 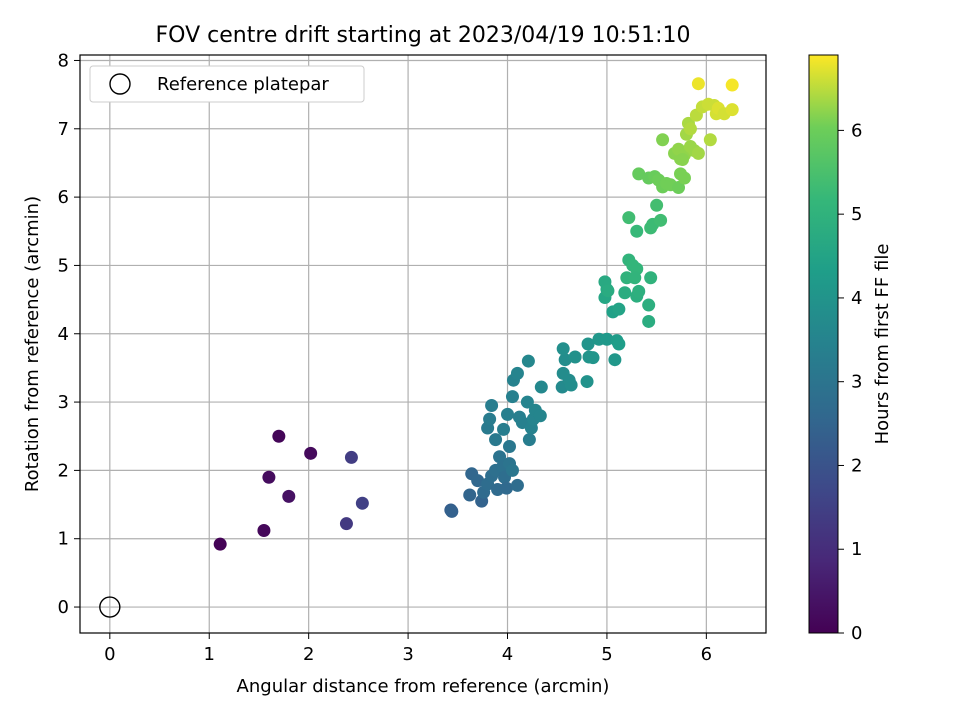 I want to click on x-tick-label: 3, so click(x=407, y=654).